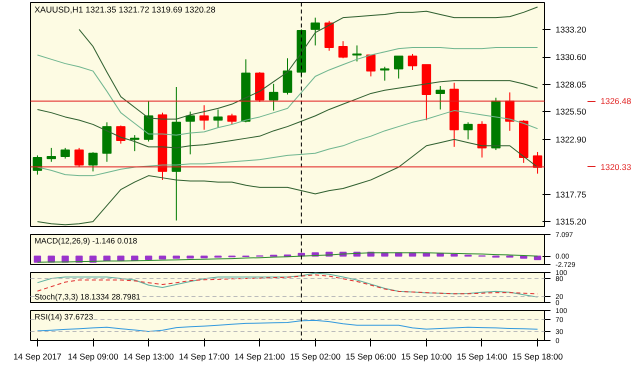  I want to click on x-tick-label: 14 Sep 09:00, so click(93, 357).